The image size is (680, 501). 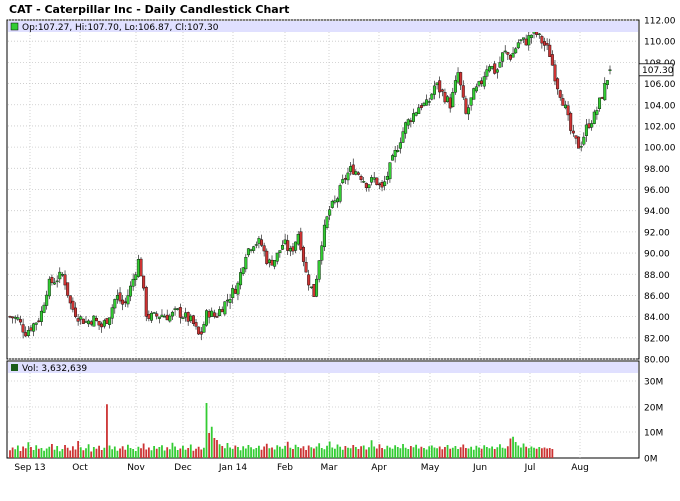 I want to click on price-tick-label: 104.00, so click(x=660, y=106).